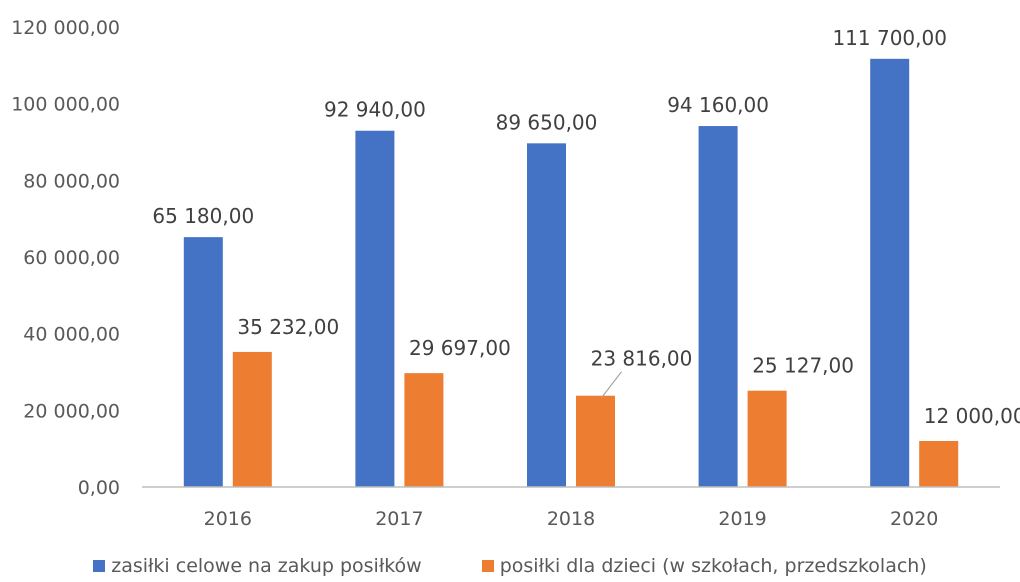 The image size is (1020, 582). What do you see at coordinates (642, 359) in the screenshot?
I see `data-label: 23 816,00` at bounding box center [642, 359].